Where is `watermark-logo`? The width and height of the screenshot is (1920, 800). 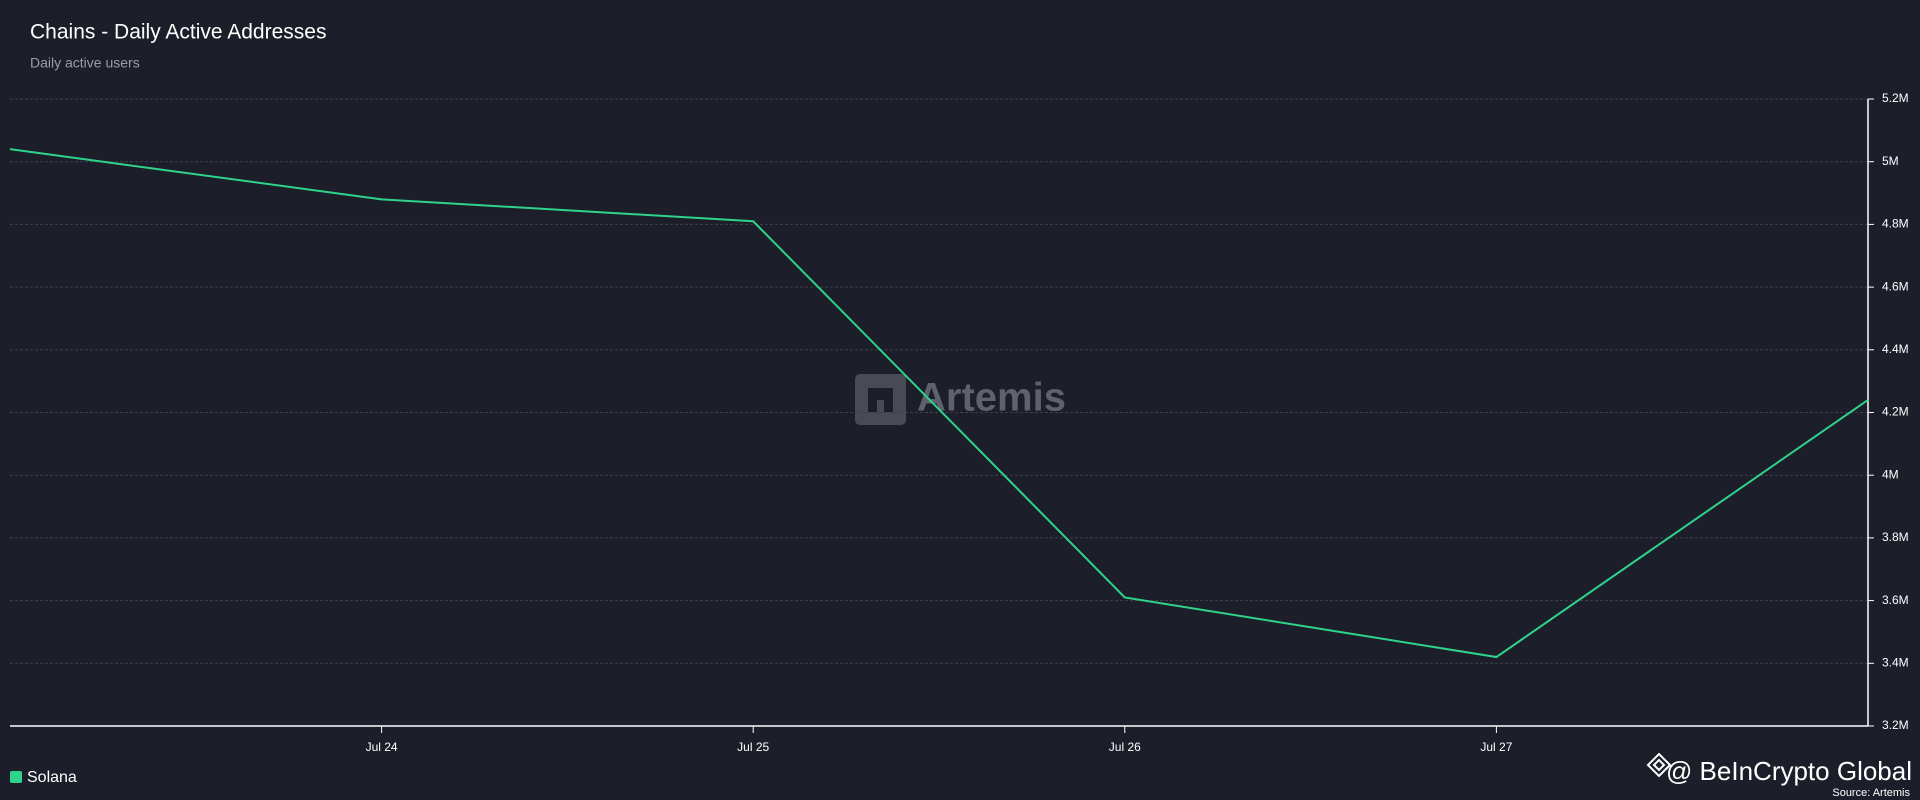
watermark-logo is located at coordinates (880, 399).